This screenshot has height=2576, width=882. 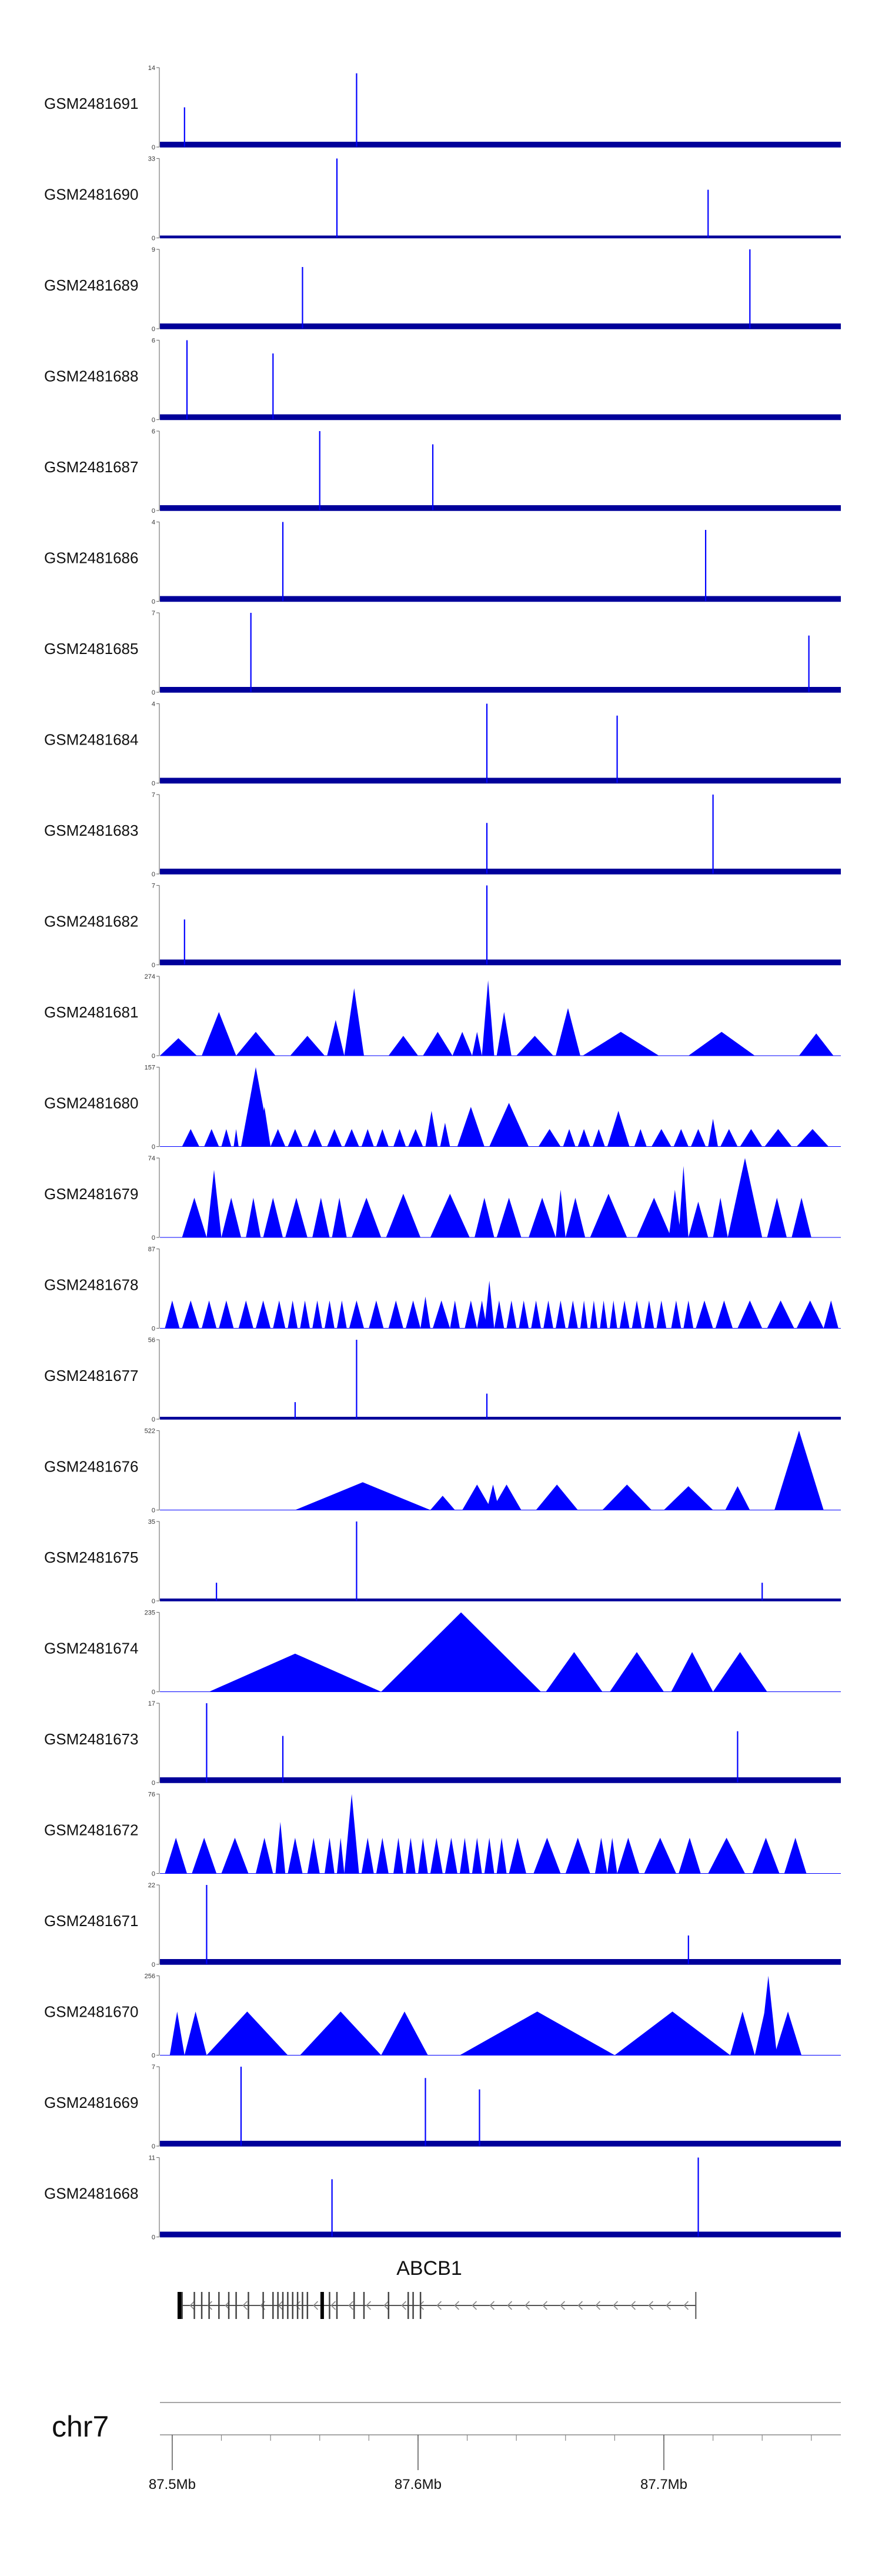 I want to click on track-GSM2481673: GSM2481673 17 0, so click(x=442, y=1743).